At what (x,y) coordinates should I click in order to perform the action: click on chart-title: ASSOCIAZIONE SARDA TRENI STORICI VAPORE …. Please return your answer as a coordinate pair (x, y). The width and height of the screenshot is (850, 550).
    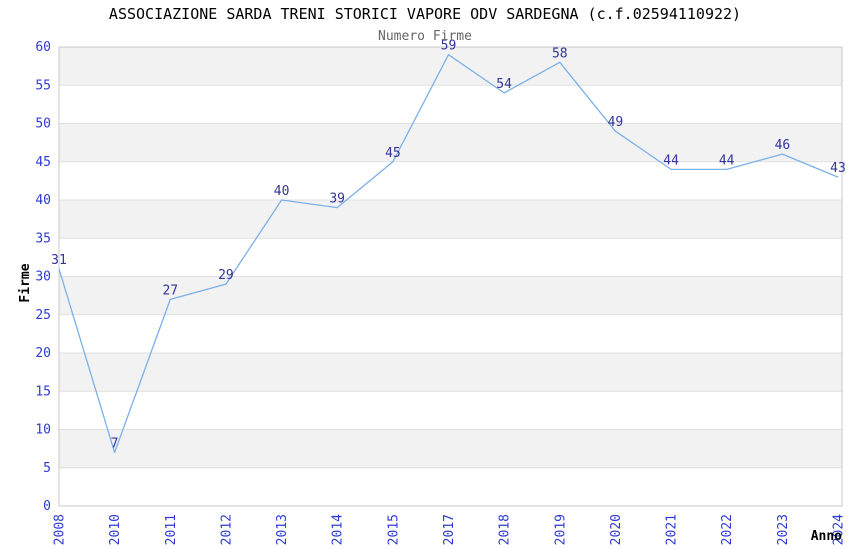
    Looking at the image, I should click on (425, 14).